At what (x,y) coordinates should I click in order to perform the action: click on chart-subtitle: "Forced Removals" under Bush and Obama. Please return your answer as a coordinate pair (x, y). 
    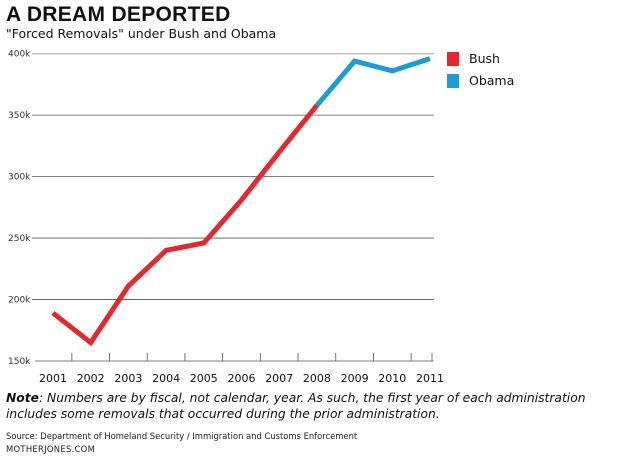
    Looking at the image, I should click on (141, 33).